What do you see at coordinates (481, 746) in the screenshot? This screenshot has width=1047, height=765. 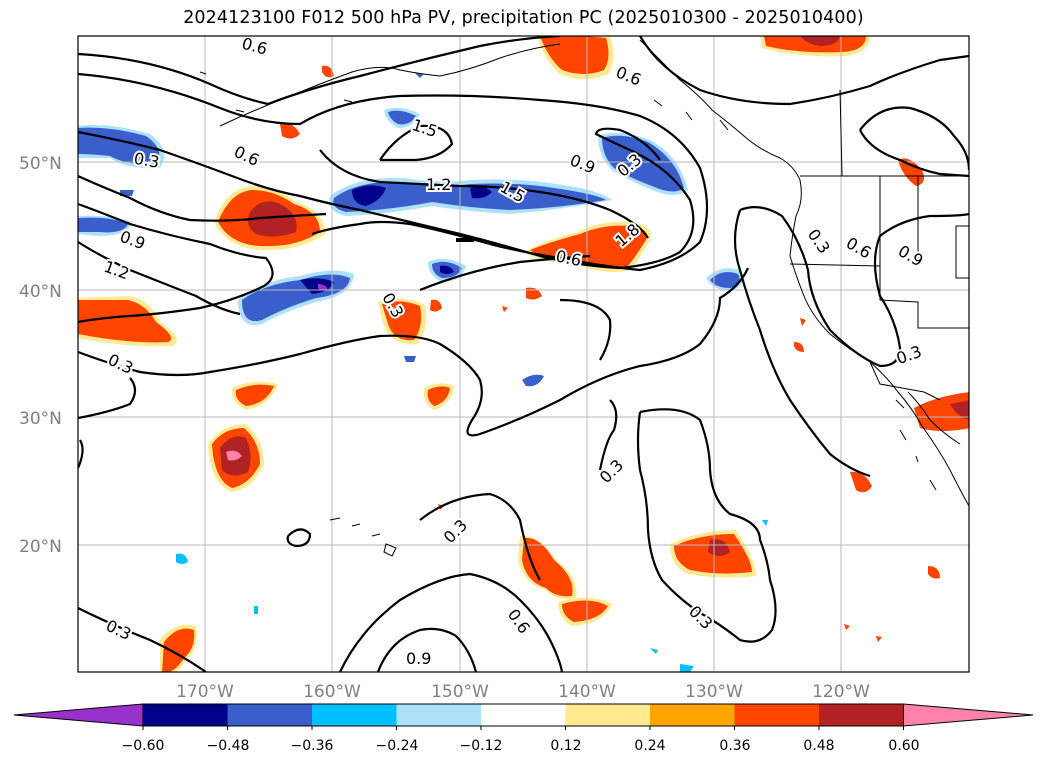 I see `colorbar-tick-label: −0.12` at bounding box center [481, 746].